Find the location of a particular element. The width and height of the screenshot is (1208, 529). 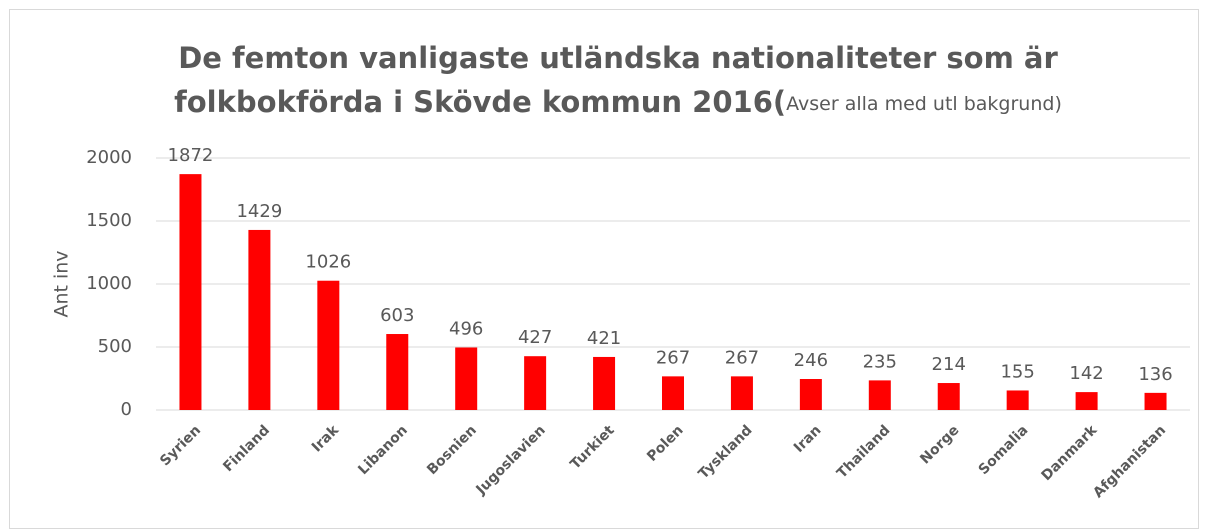

chart-title-line: folkbokförda i Skövde kommun 2016( is located at coordinates (480, 102).